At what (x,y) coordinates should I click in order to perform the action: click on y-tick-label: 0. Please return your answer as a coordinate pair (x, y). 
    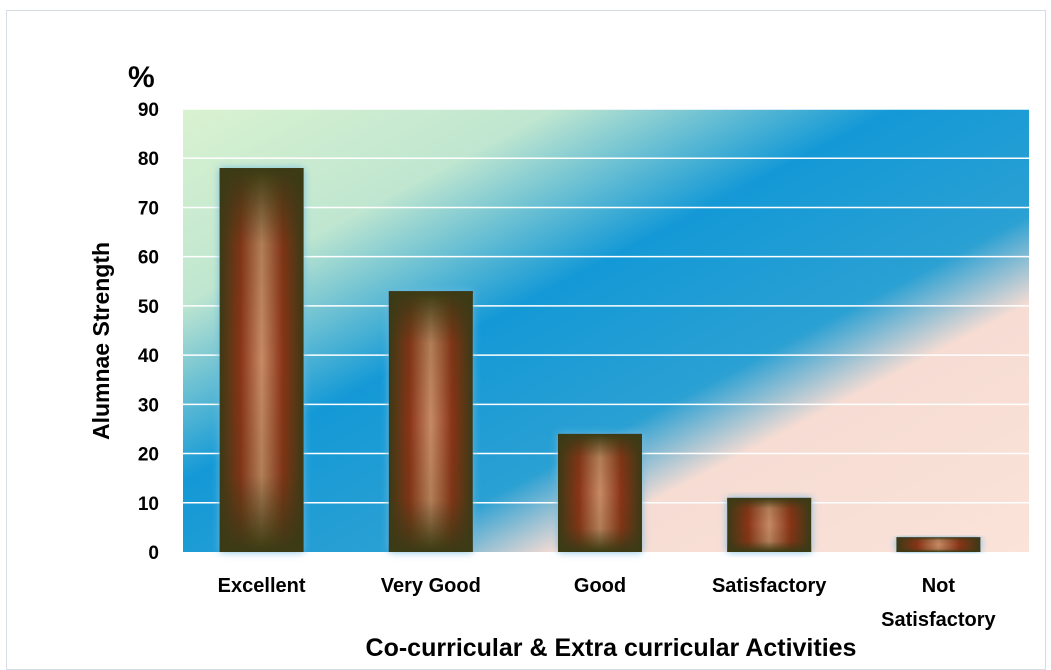
    Looking at the image, I should click on (153, 553).